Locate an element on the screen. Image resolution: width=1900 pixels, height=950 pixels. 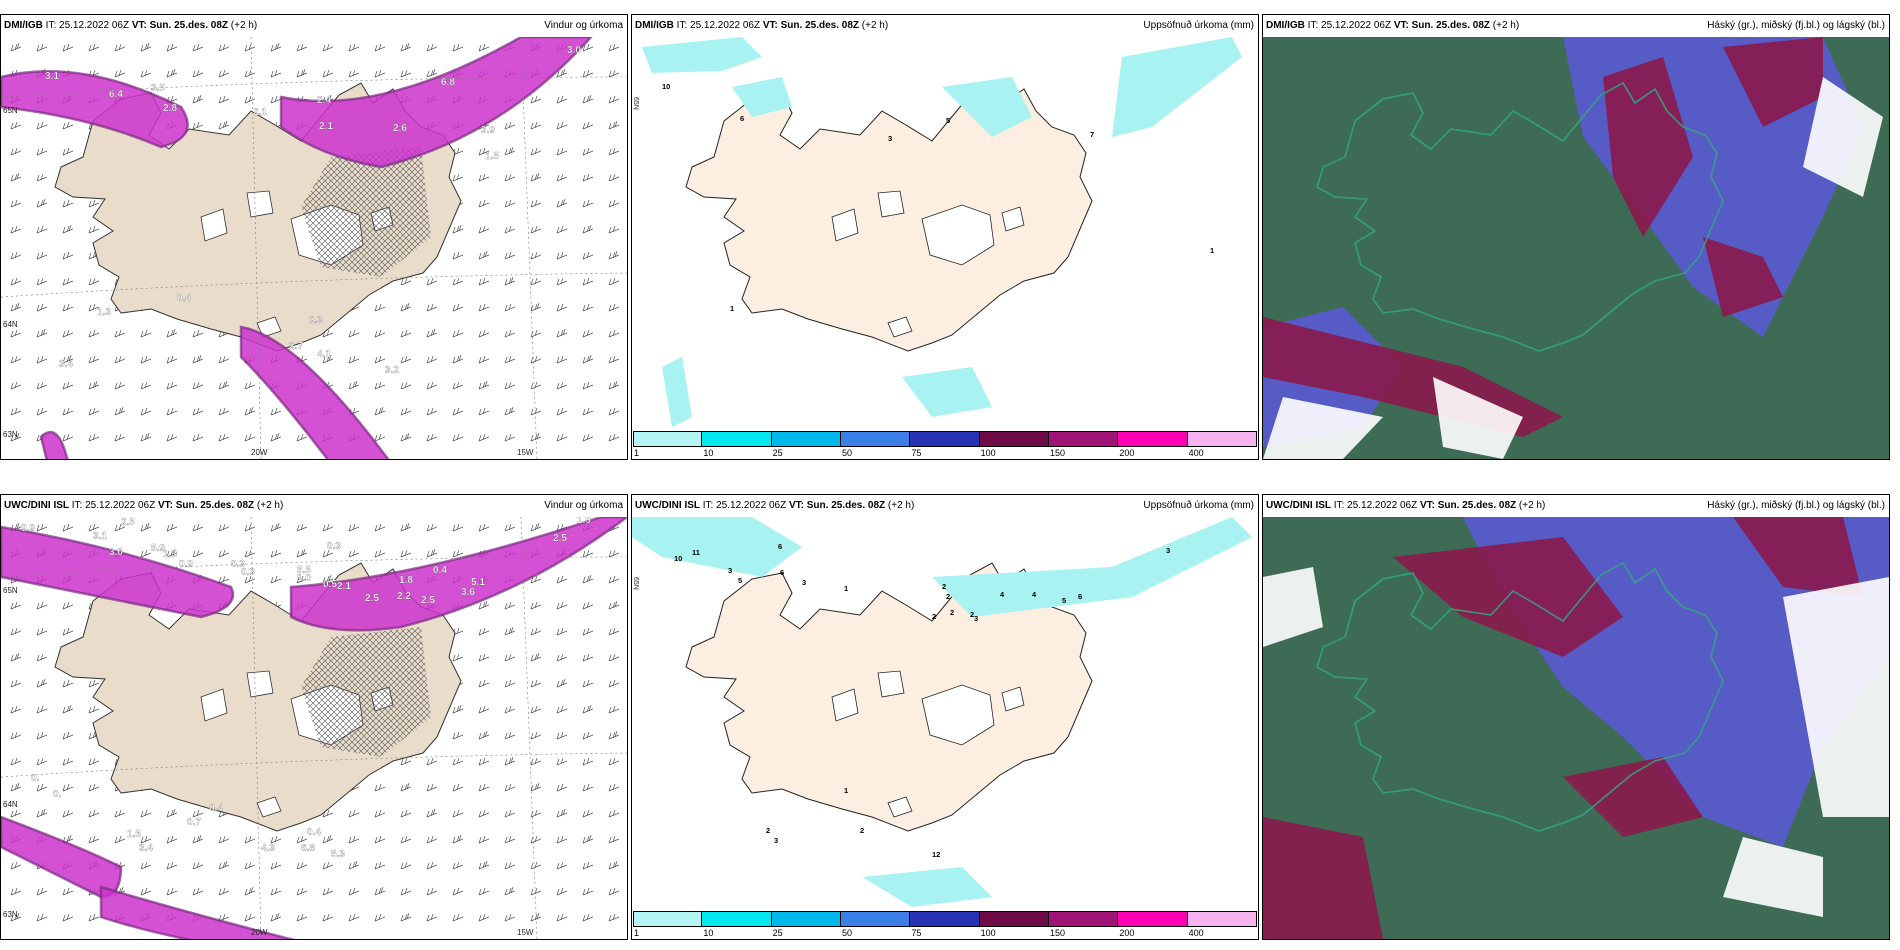
precip-value-label: 6.8 is located at coordinates (448, 82).